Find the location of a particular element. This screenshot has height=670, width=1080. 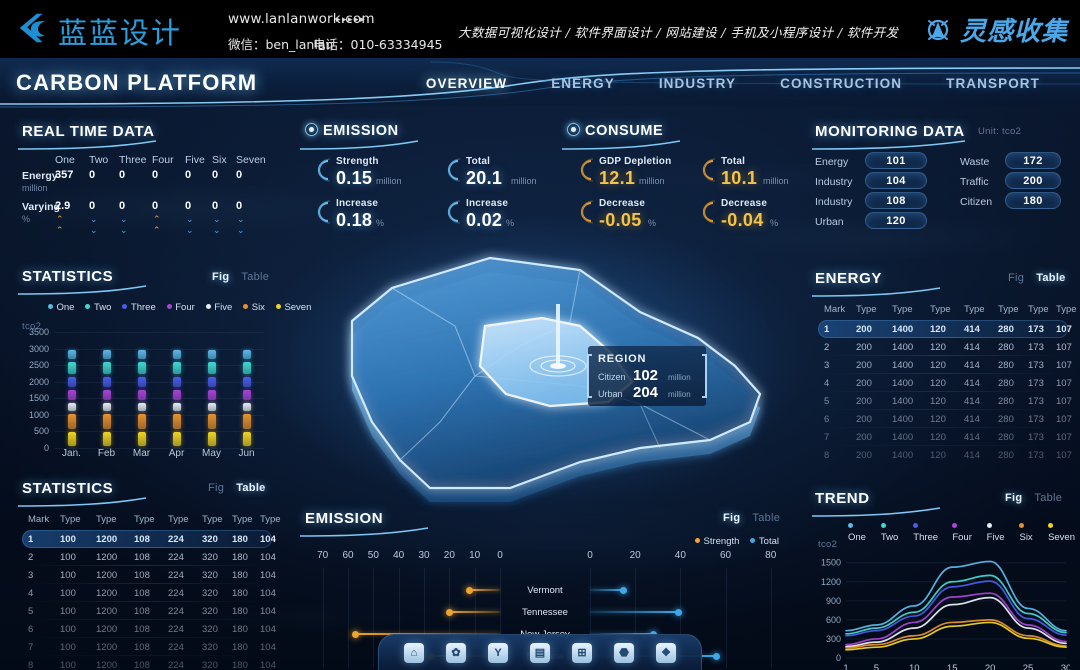

table-row: 2 200 1400 120 414 280 173 107 is located at coordinates (945, 347).